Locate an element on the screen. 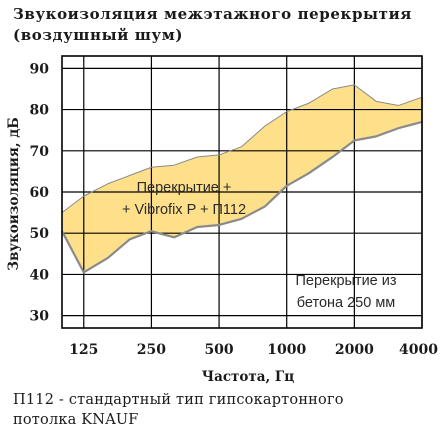 This screenshot has width=443, height=432. y-tick-label-40: 40 is located at coordinates (40, 275).